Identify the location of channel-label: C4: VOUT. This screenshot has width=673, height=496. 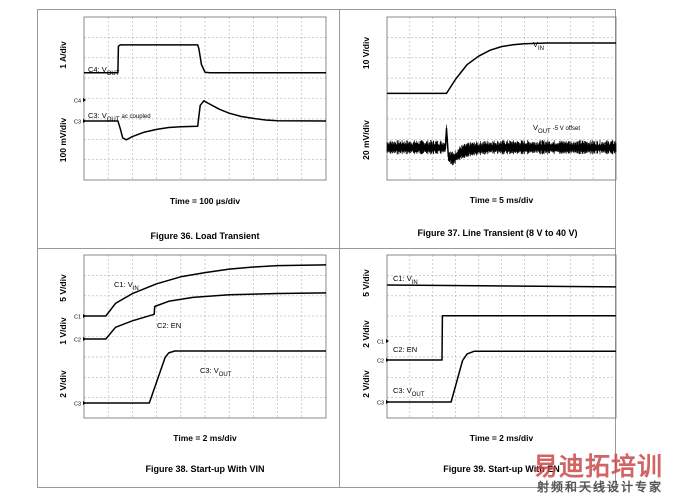
(104, 71).